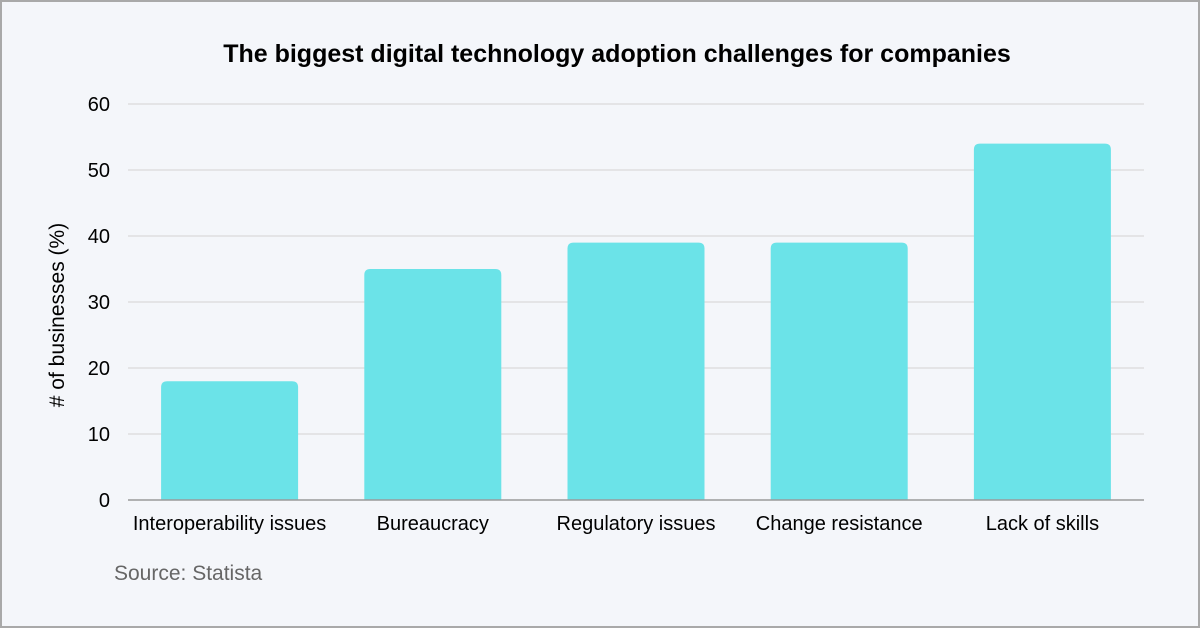 This screenshot has width=1200, height=628. Describe the element at coordinates (99, 237) in the screenshot. I see `y-tick-label: 40` at that location.